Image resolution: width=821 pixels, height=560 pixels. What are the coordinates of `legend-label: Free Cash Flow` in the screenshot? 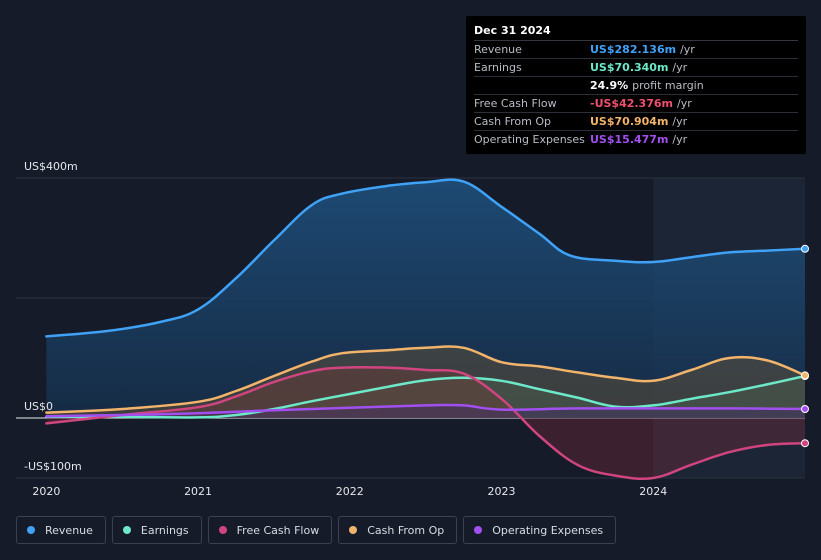 It's located at (278, 530).